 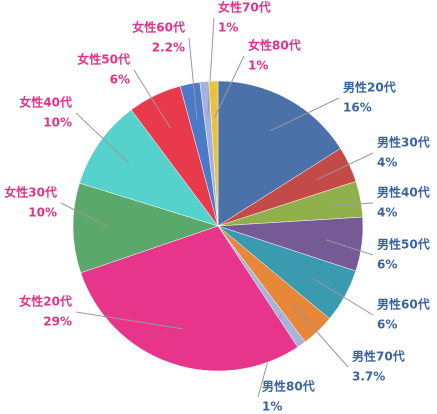 What do you see at coordinates (403, 142) in the screenshot?
I see `slice-label: 男性30代` at bounding box center [403, 142].